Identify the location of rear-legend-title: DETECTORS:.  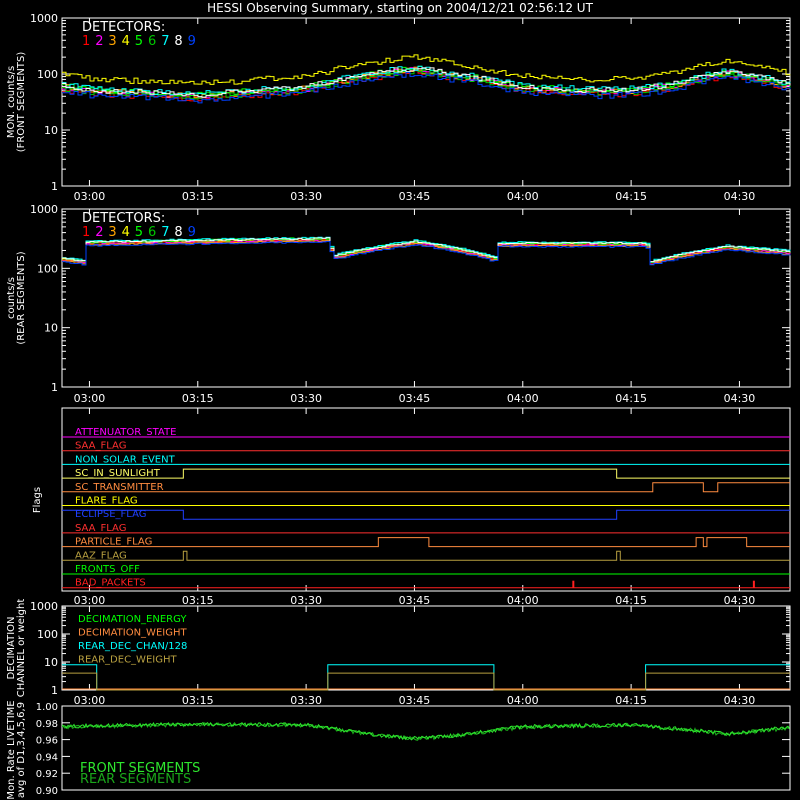
(123, 218).